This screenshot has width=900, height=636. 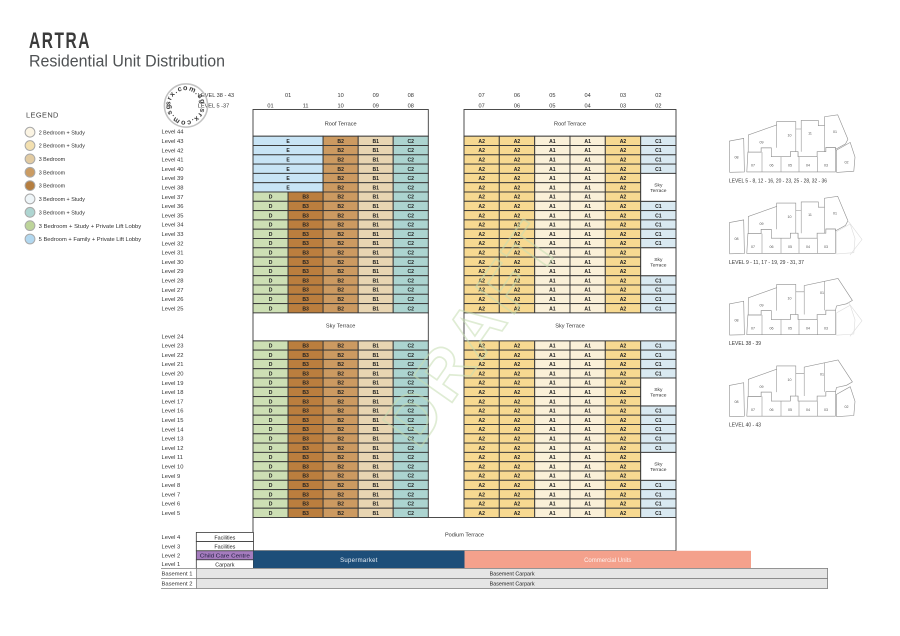 What do you see at coordinates (173, 412) in the screenshot?
I see `svg-text: Level 16` at bounding box center [173, 412].